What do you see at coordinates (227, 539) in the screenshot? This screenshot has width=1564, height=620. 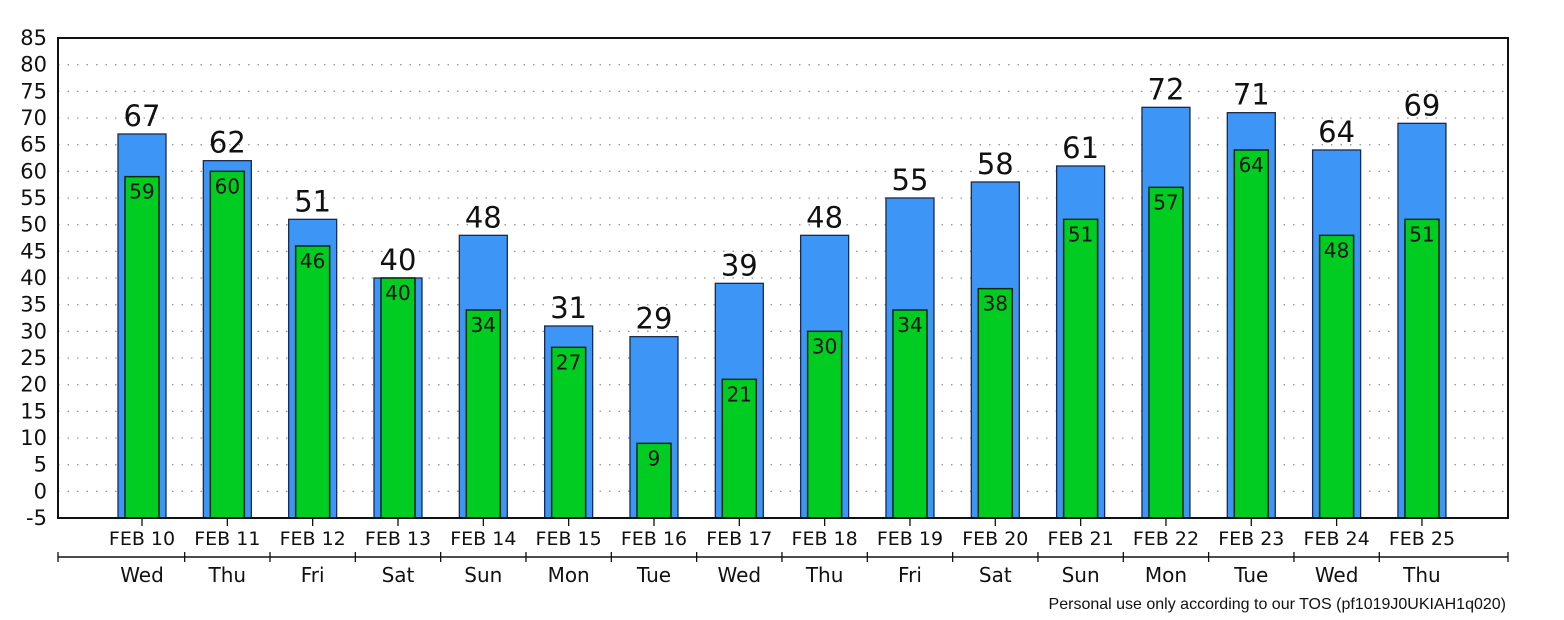 I see `date-label: FEB 11` at bounding box center [227, 539].